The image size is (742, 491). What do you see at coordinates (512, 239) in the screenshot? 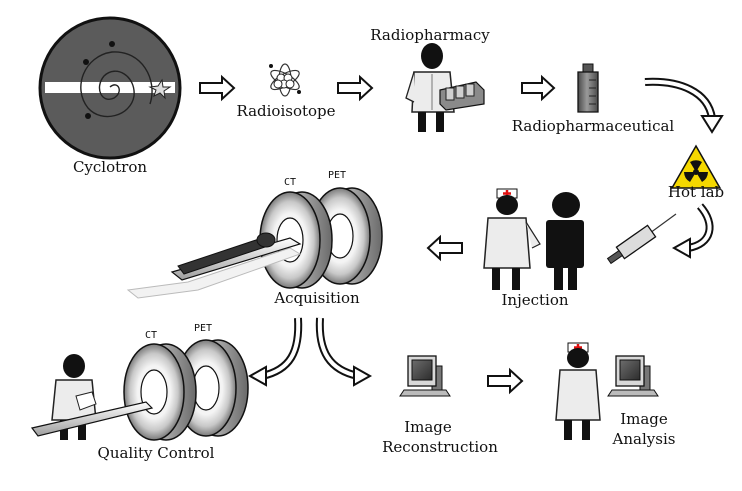
I see `nurse-figure-icon` at bounding box center [512, 239].